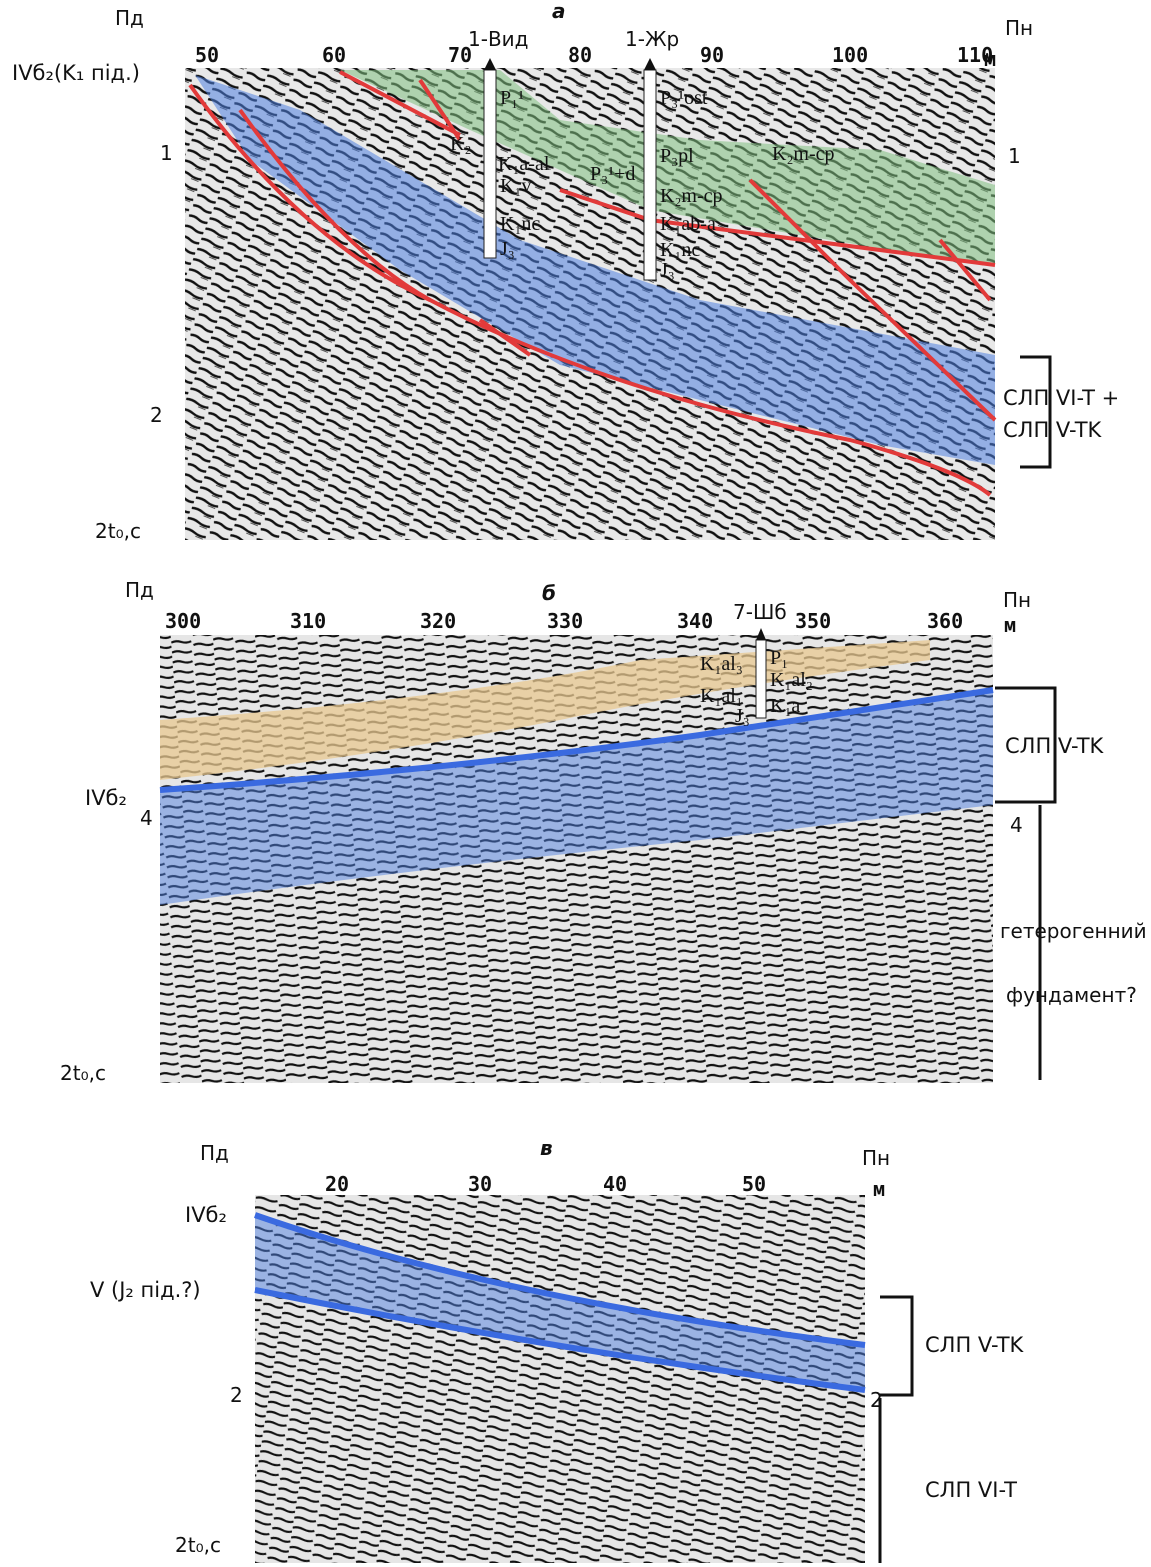 This screenshot has height=1567, width=1151. What do you see at coordinates (512, 98) in the screenshot?
I see `formation: P₁¹` at bounding box center [512, 98].